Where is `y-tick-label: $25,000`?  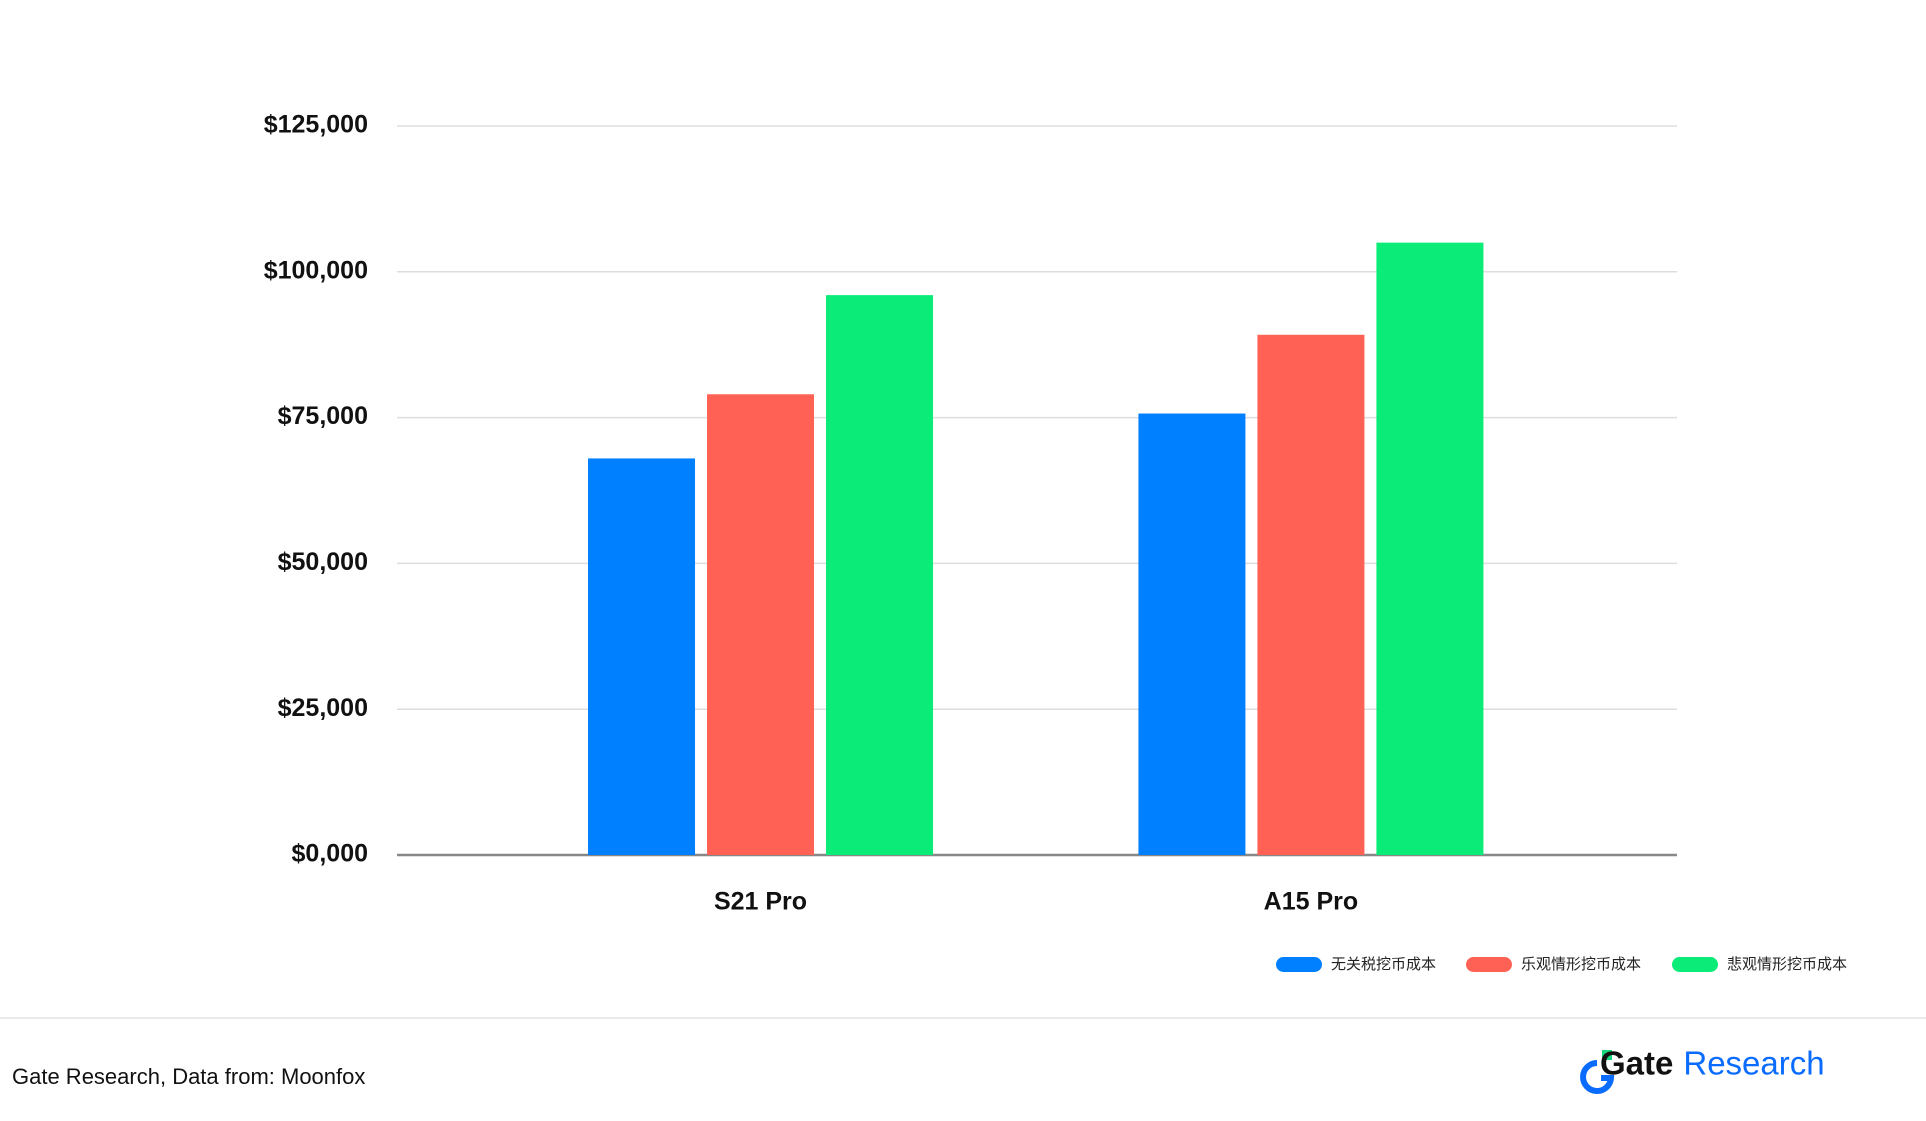
y-tick-label: $25,000 is located at coordinates (323, 708).